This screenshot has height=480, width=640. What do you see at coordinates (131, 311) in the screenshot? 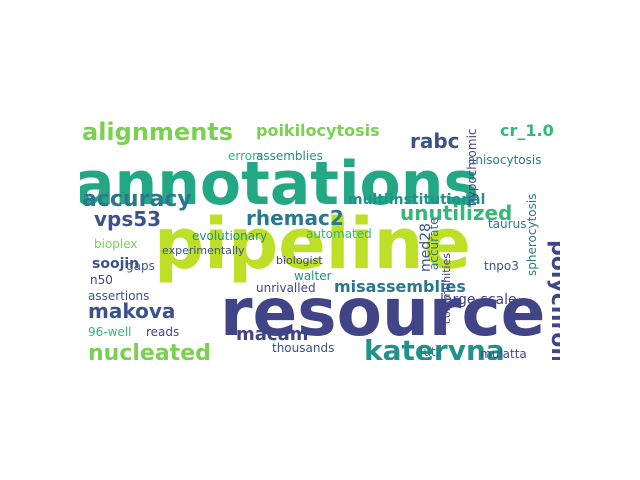
I see `word-kateryna: makova` at bounding box center [131, 311].